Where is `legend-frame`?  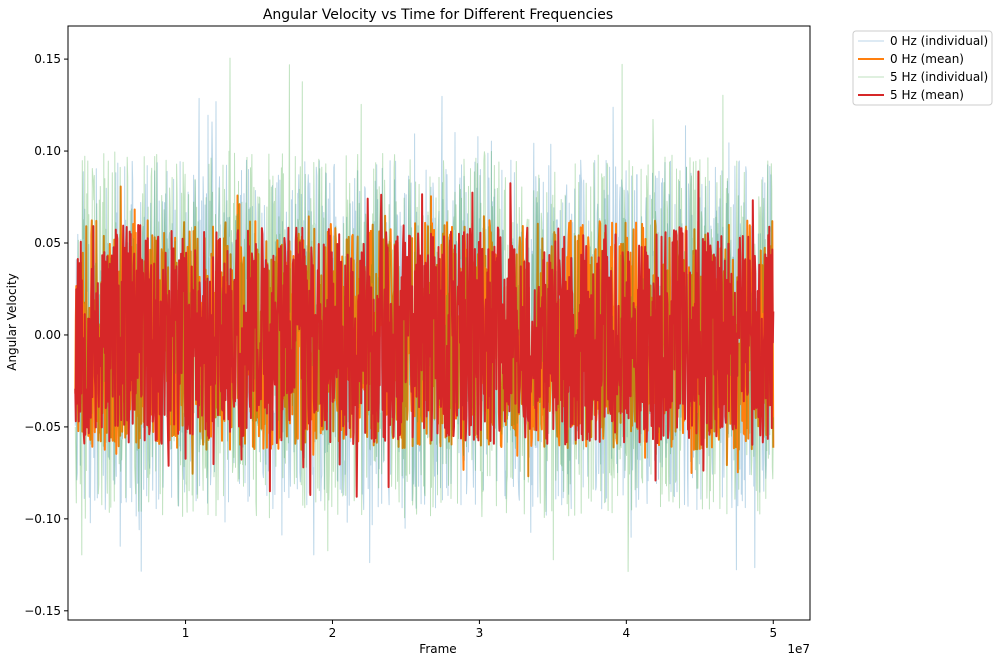 legend-frame is located at coordinates (922, 68).